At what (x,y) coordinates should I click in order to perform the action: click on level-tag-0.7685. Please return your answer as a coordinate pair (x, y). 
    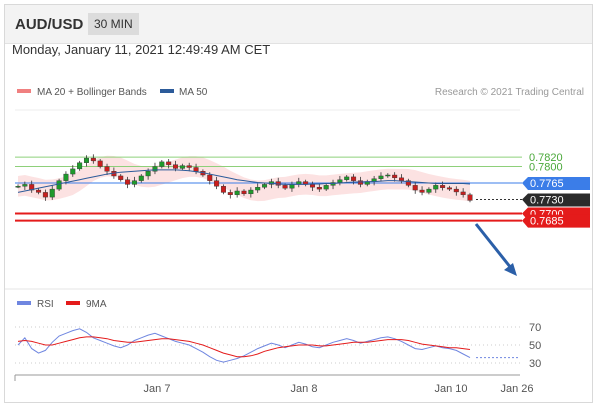
    Looking at the image, I should click on (556, 221).